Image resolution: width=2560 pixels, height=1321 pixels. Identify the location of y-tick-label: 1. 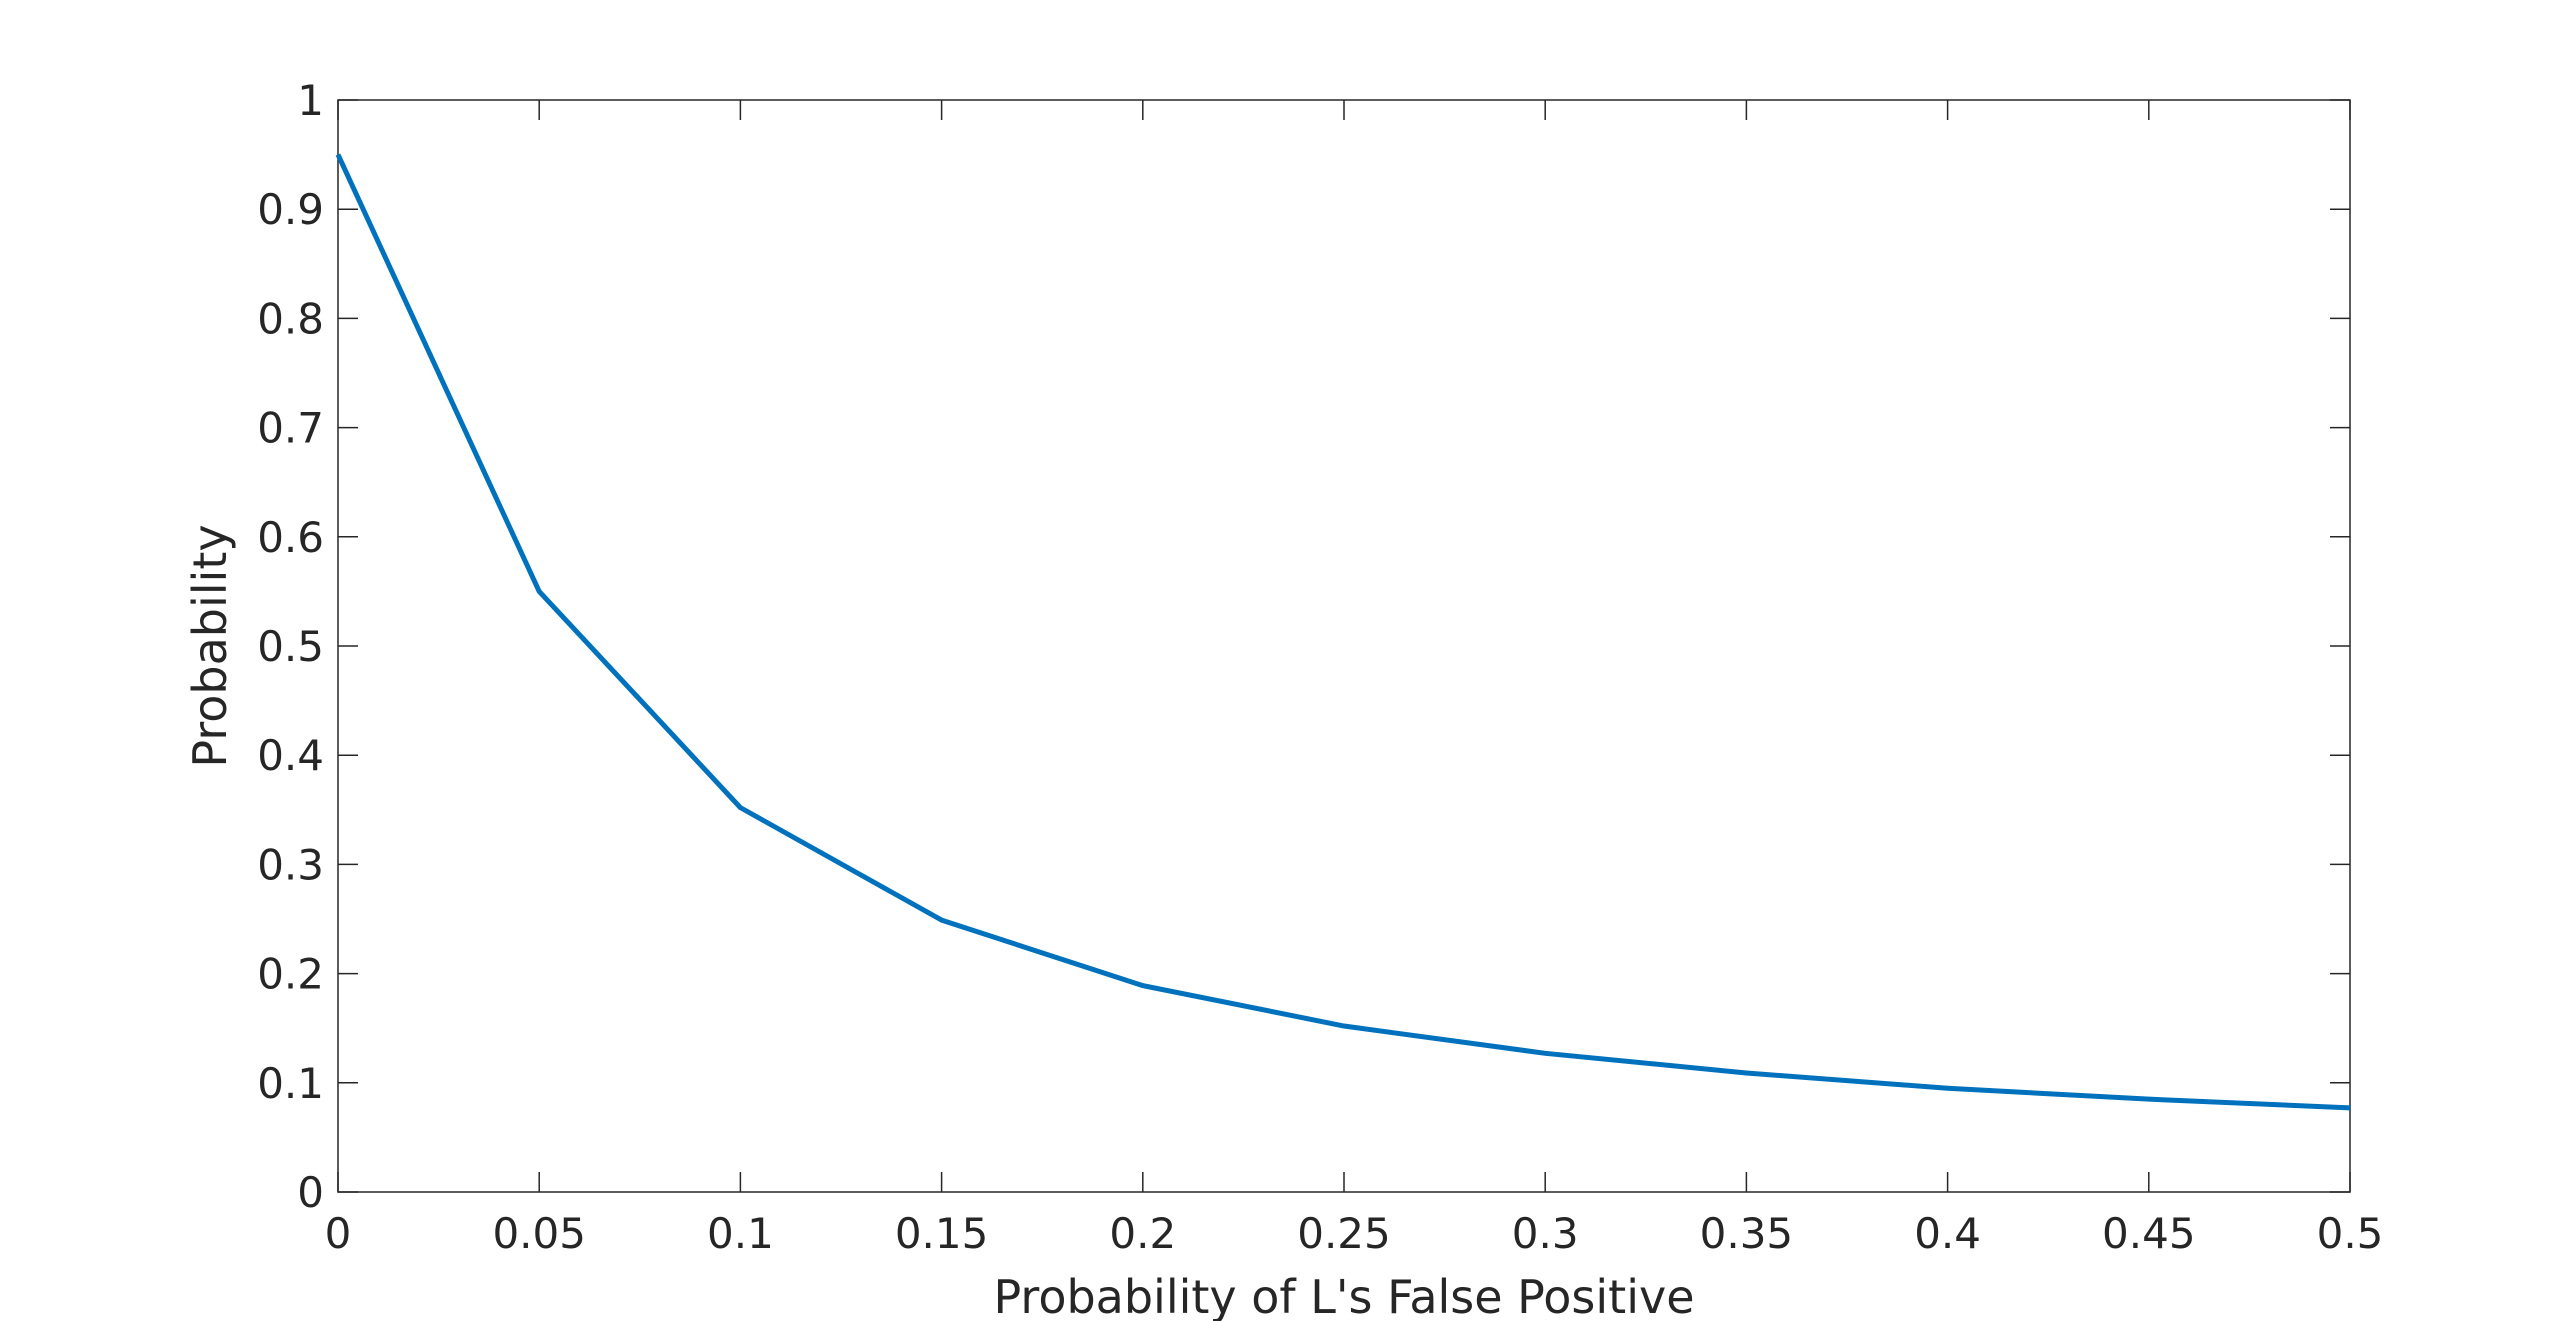
(310, 100).